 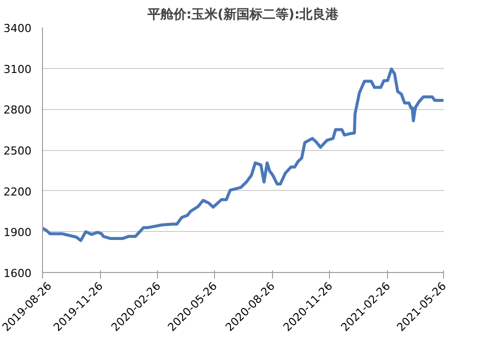 What do you see at coordinates (18, 273) in the screenshot?
I see `y-tick-label: 1600` at bounding box center [18, 273].